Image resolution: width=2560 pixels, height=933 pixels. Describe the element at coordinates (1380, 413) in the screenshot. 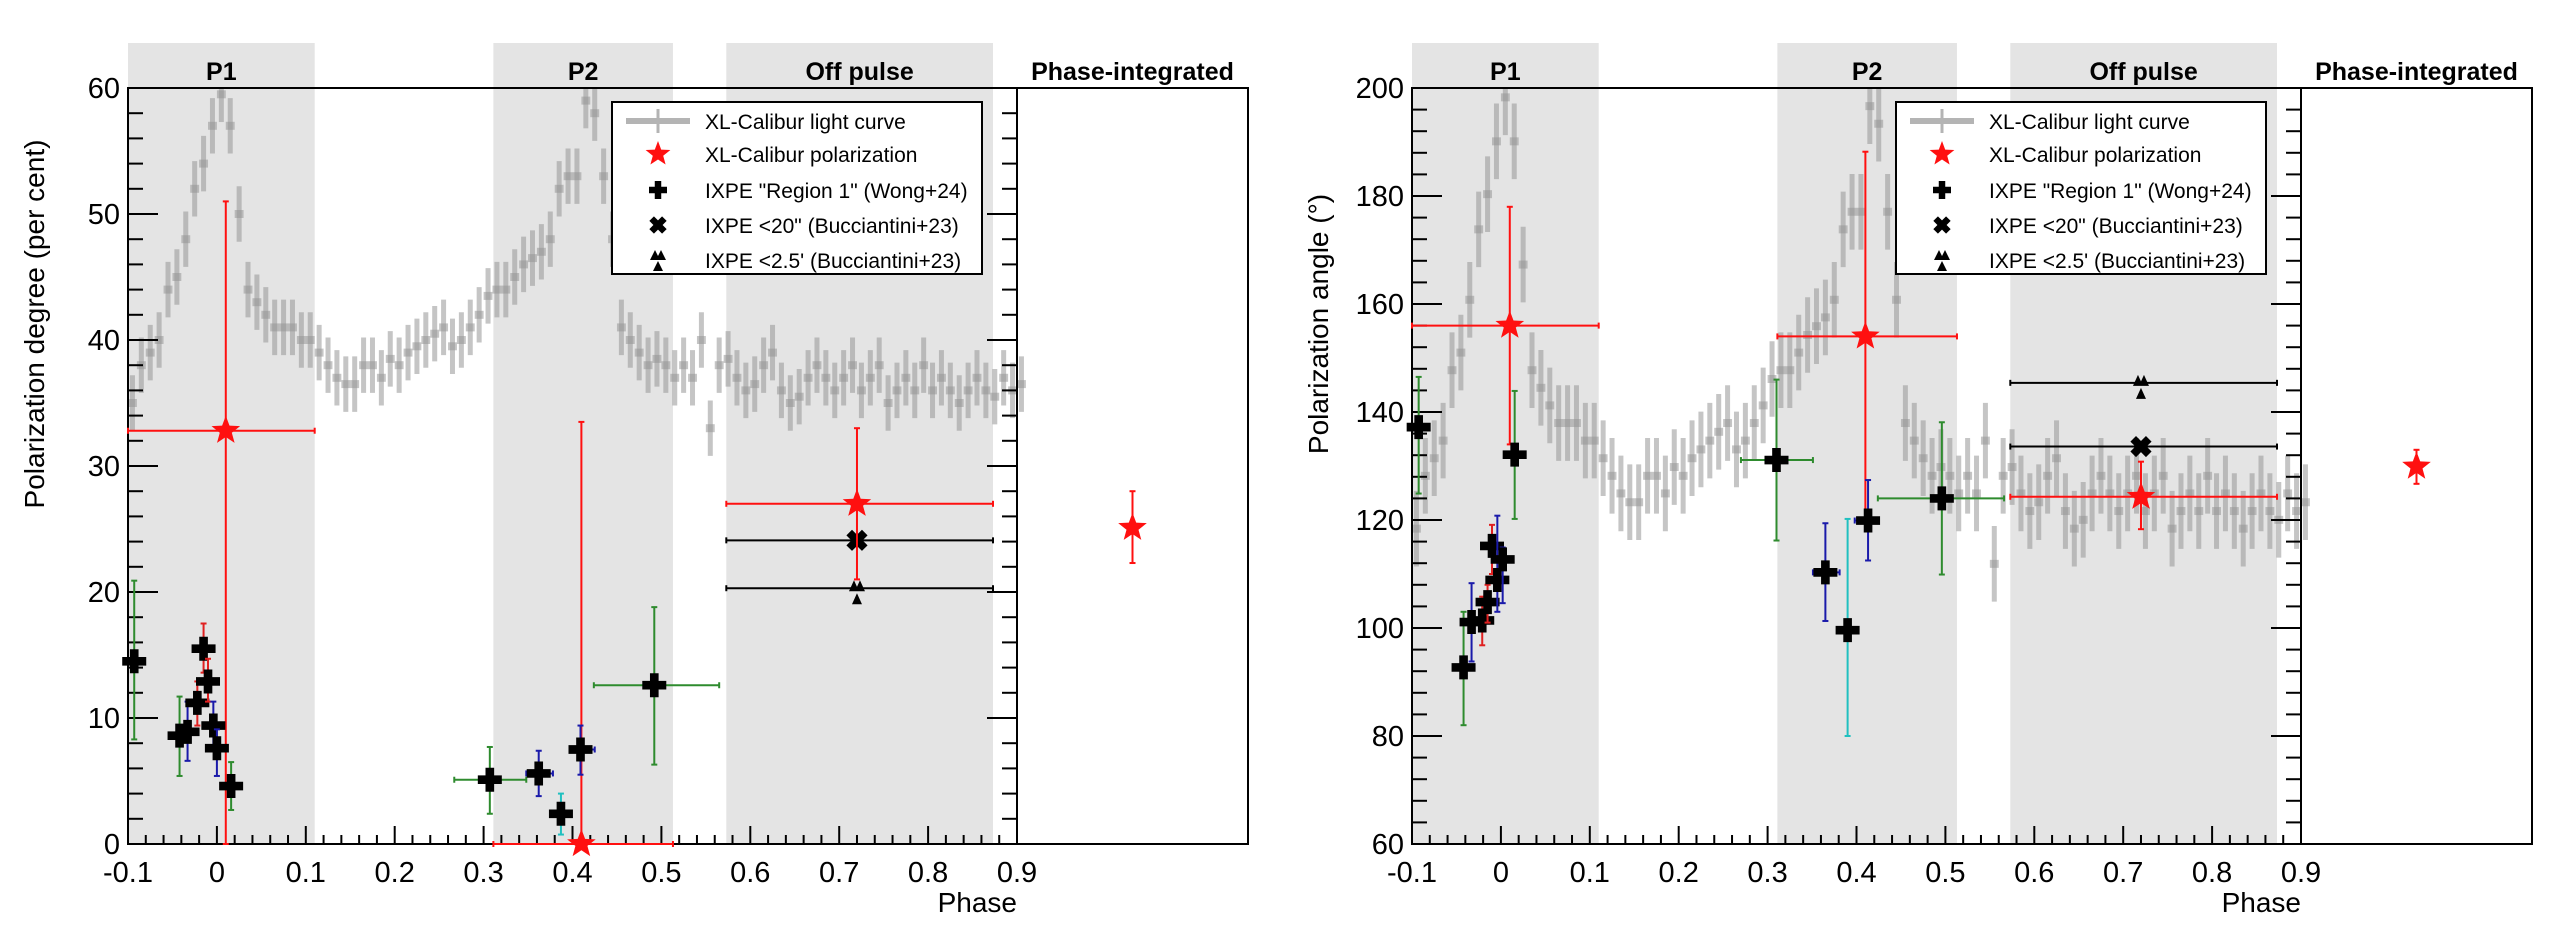

I see `y-tick-label: 140` at that location.